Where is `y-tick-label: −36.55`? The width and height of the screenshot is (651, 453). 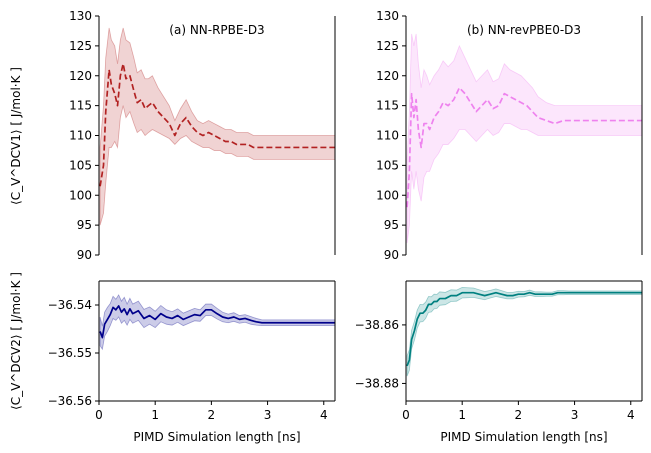
y-tick-label: −36.55 is located at coordinates (70, 353).